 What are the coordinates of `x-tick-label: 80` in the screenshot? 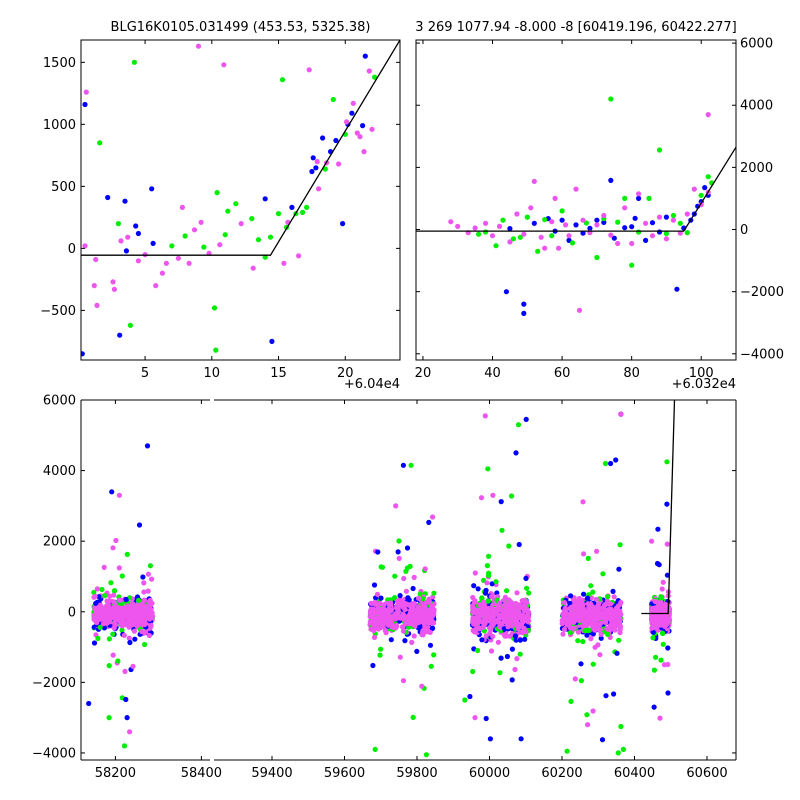 It's located at (631, 373).